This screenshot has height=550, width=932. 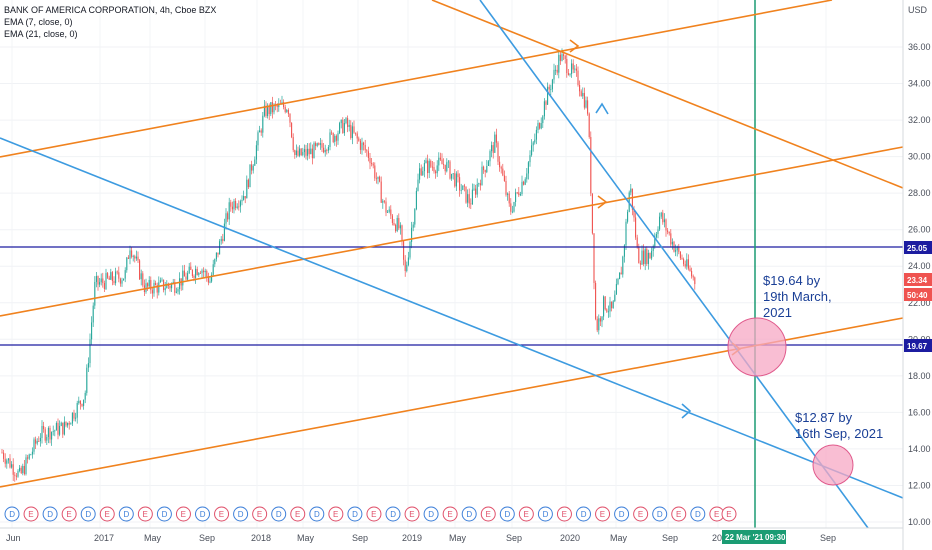 I want to click on ema-21-label: EMA (21, close, 0), so click(x=41, y=34).